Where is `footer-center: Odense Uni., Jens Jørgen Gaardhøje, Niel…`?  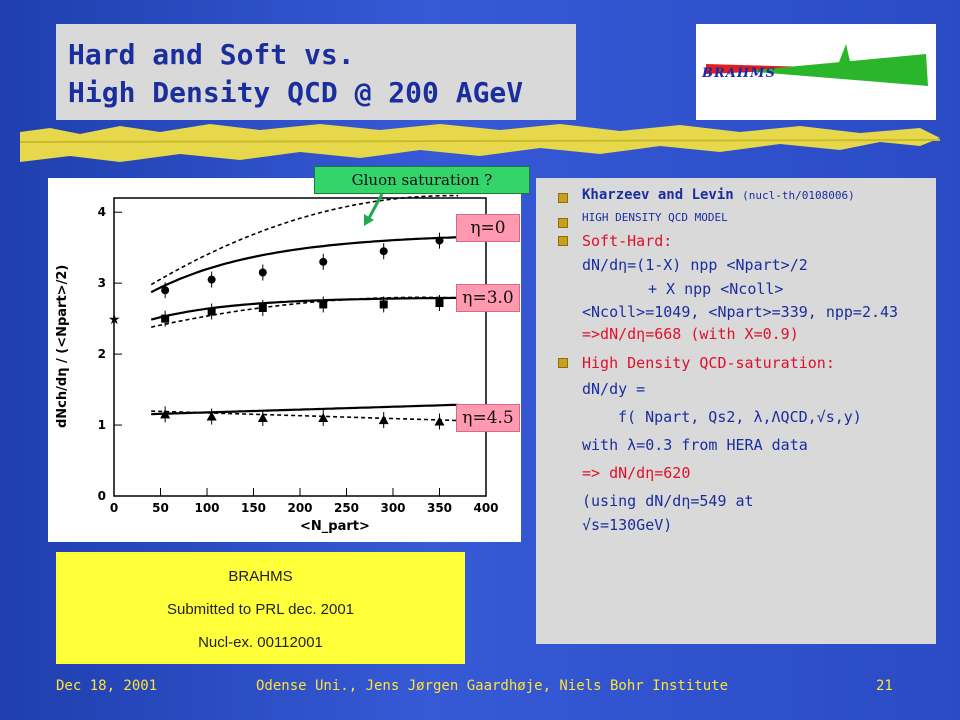 footer-center: Odense Uni., Jens Jørgen Gaardhøje, Niel… is located at coordinates (492, 686).